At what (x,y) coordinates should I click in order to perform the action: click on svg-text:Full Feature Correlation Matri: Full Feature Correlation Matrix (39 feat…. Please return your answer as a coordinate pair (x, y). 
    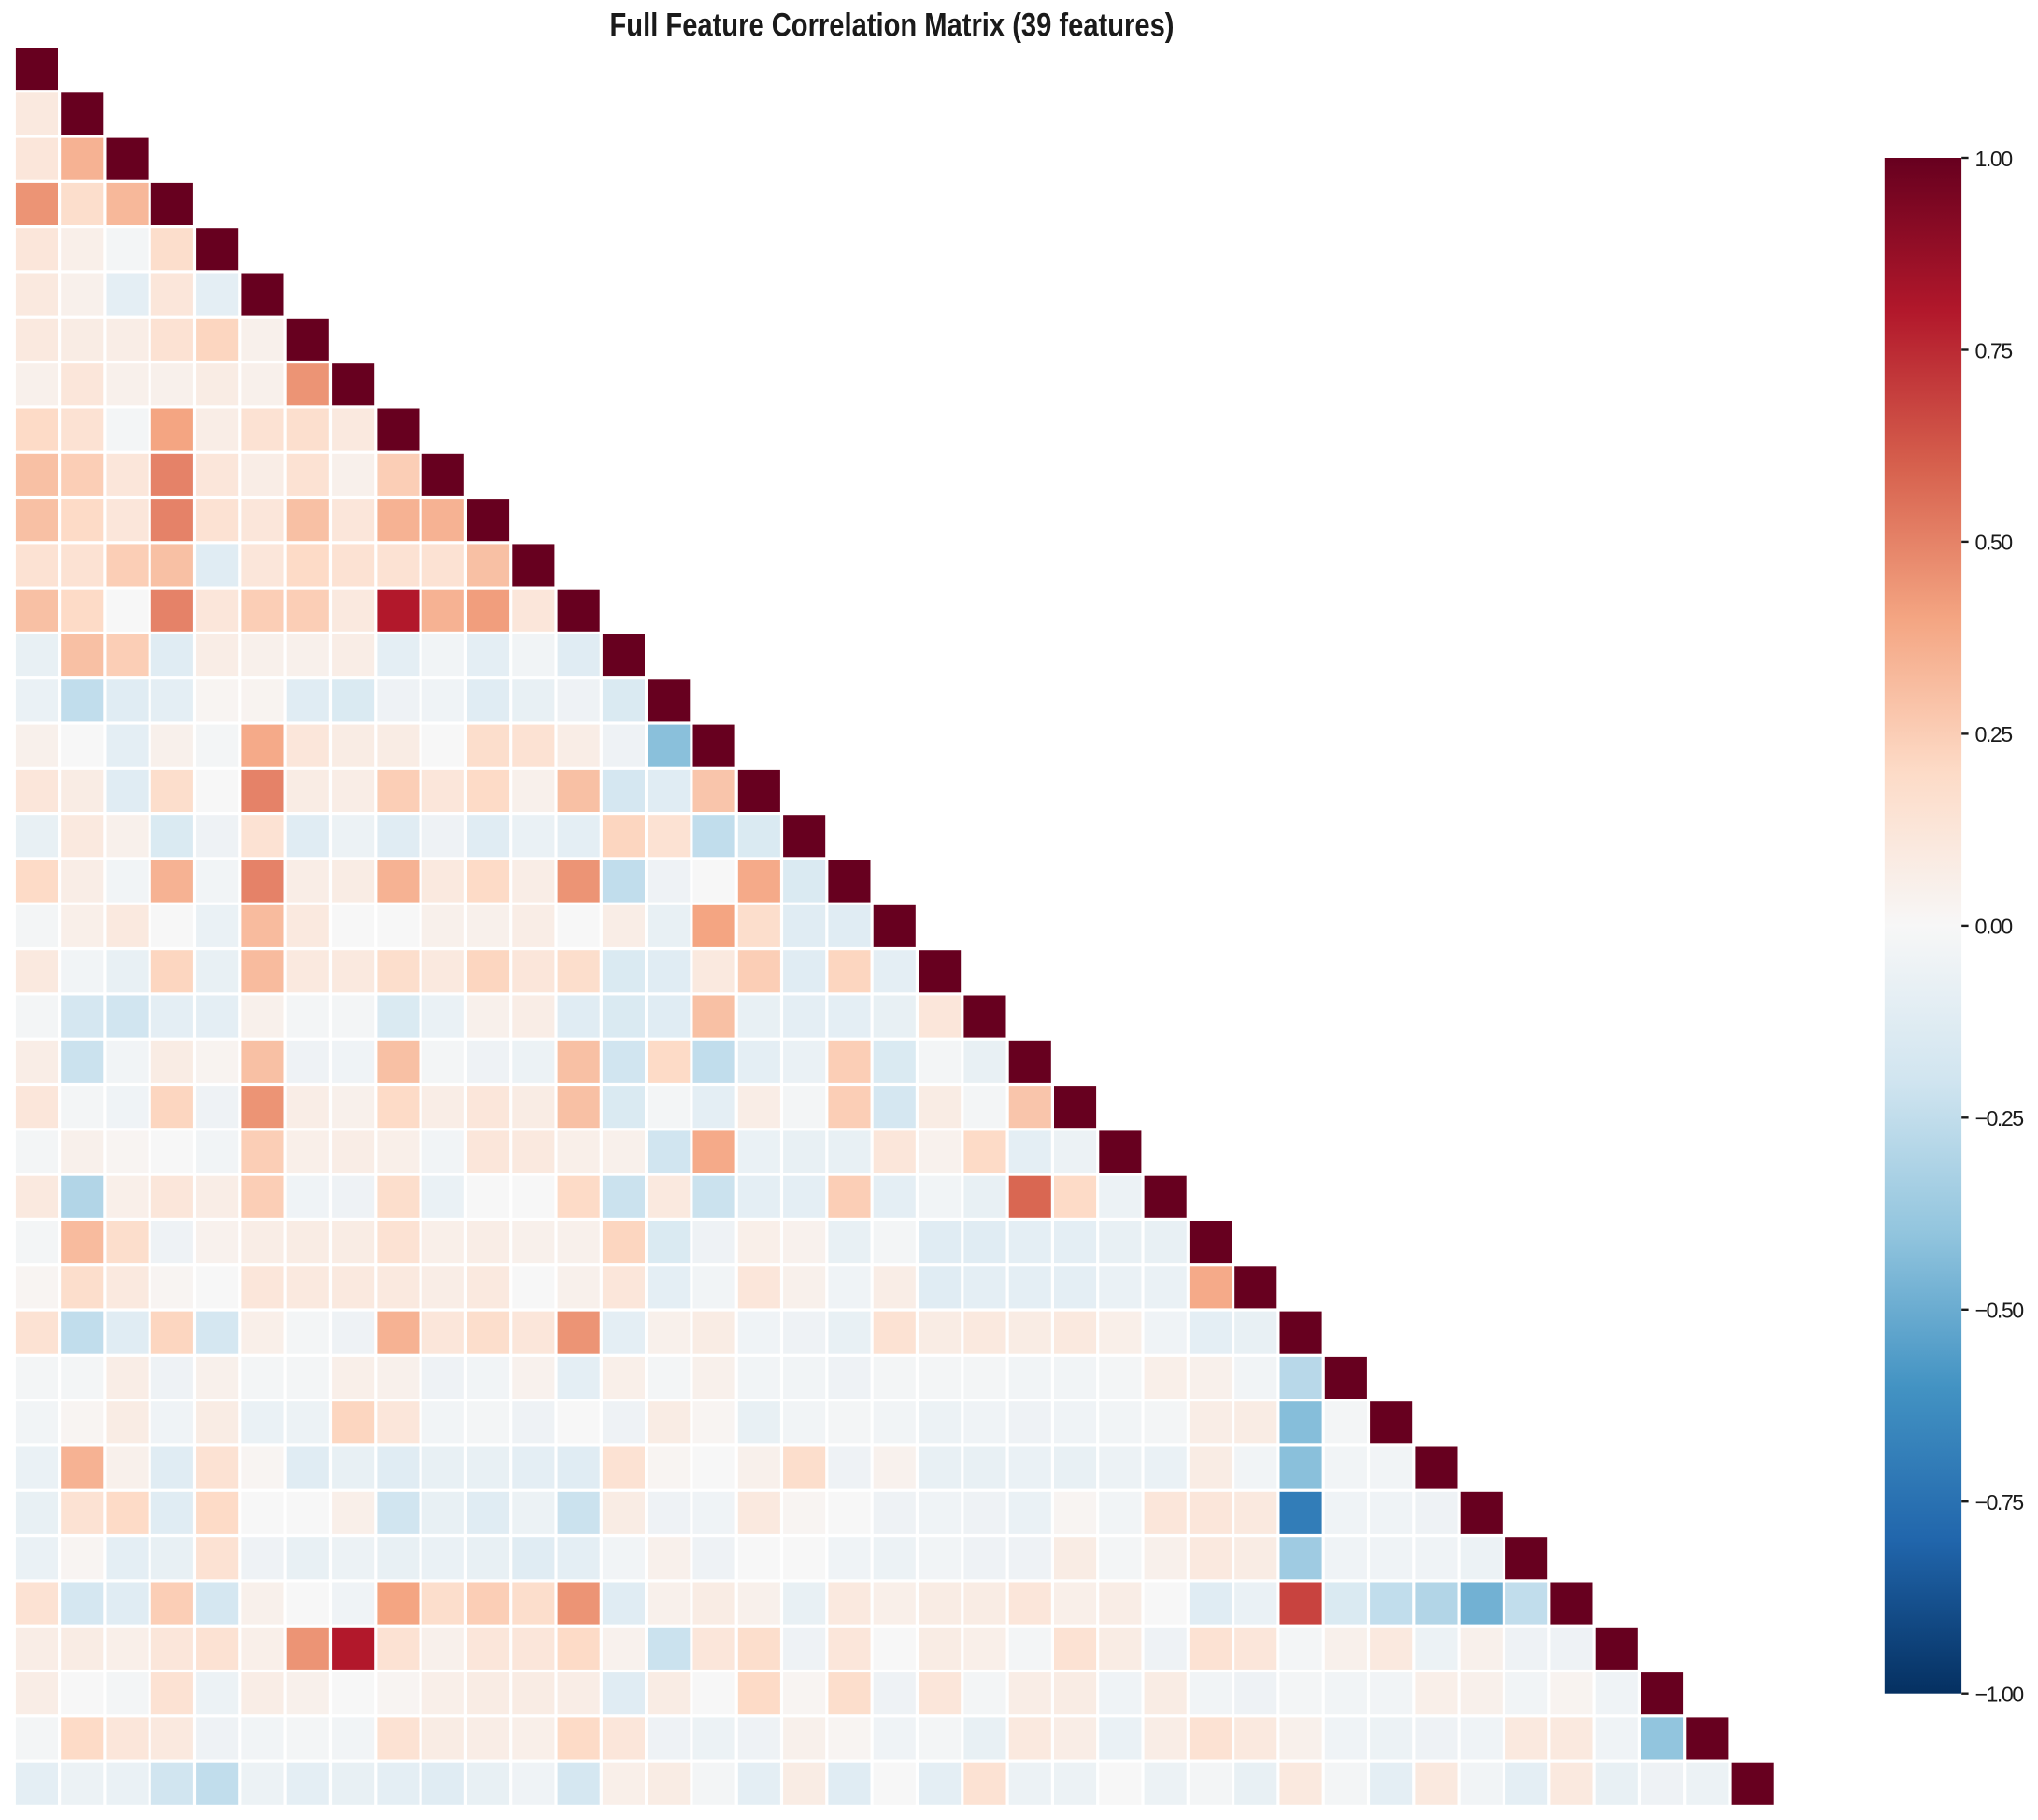
    Looking at the image, I should click on (892, 25).